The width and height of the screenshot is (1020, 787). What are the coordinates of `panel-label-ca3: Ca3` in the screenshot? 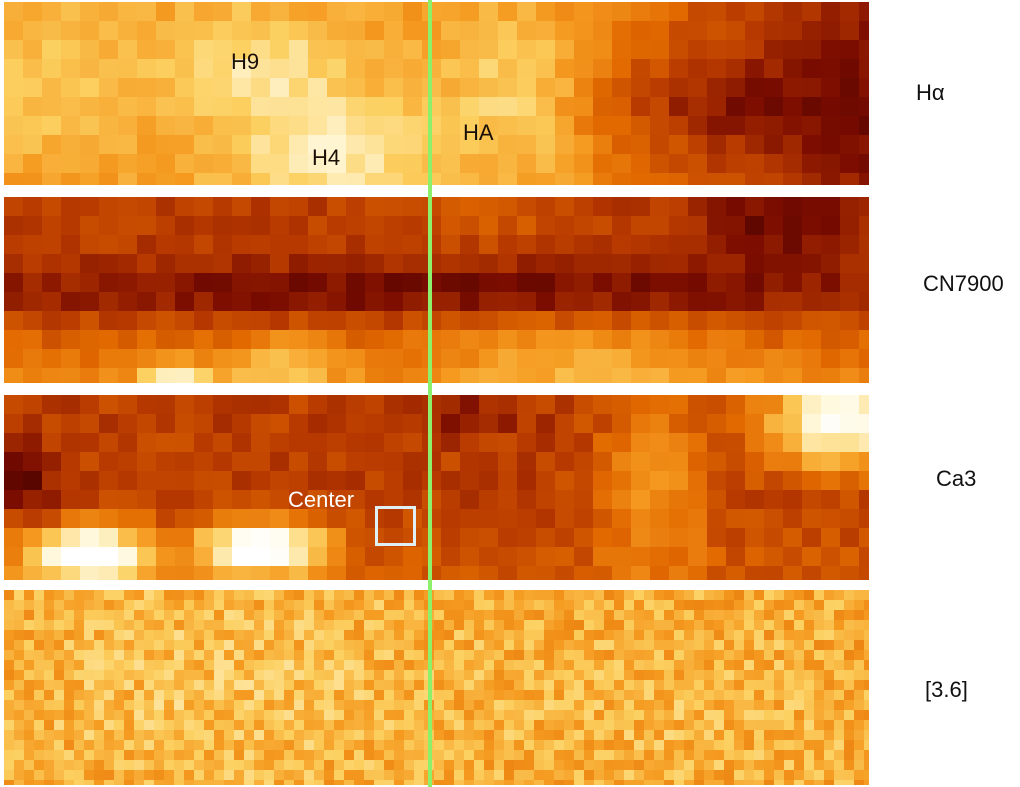 It's located at (956, 478).